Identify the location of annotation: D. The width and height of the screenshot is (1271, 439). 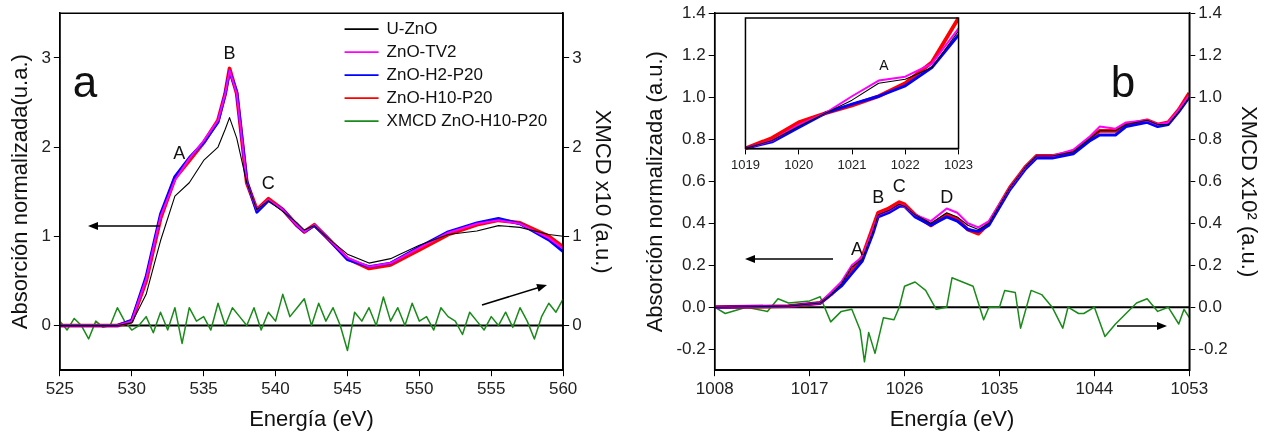
(947, 196).